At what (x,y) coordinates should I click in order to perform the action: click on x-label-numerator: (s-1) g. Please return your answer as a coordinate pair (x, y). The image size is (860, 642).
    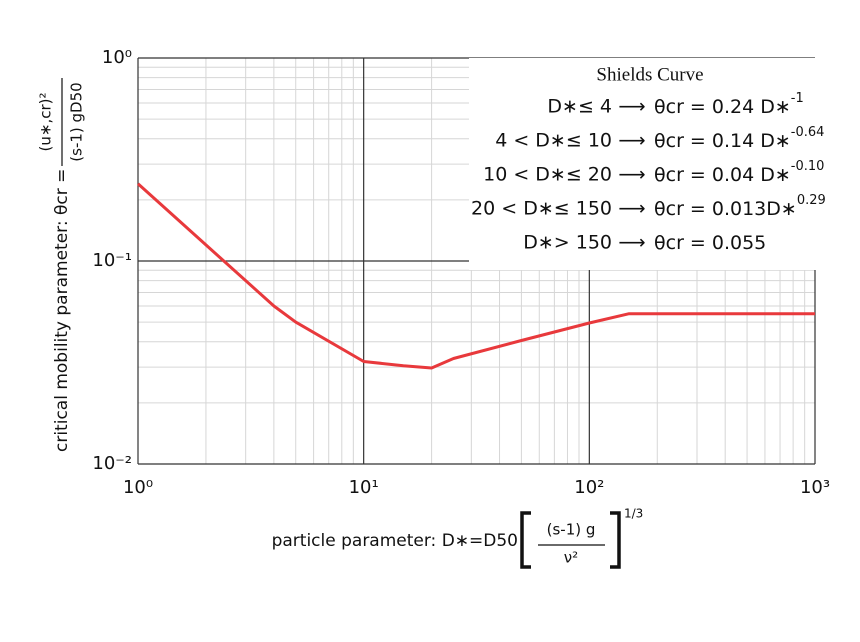
    Looking at the image, I should click on (571, 530).